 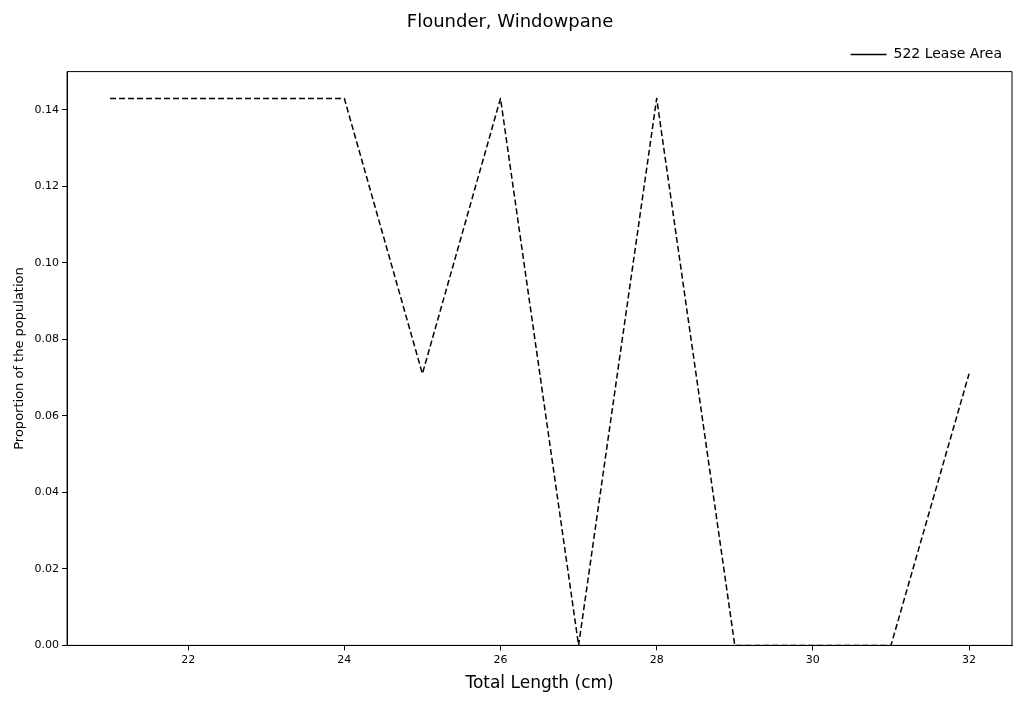 I want to click on x-axis-title: Total Length (cm), so click(x=539, y=682).